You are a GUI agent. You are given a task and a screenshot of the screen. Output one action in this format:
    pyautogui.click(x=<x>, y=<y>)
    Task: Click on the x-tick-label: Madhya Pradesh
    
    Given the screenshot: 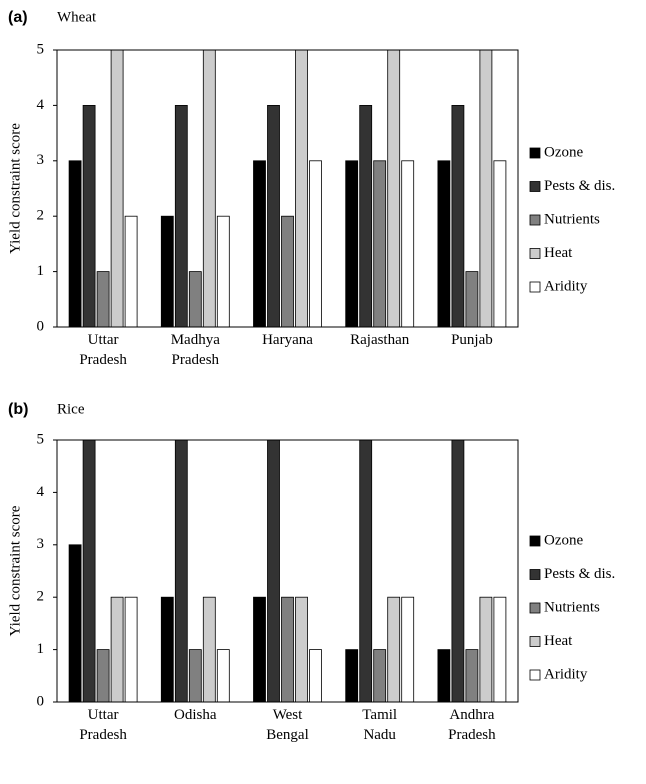 What is the action you would take?
    pyautogui.click(x=195, y=350)
    